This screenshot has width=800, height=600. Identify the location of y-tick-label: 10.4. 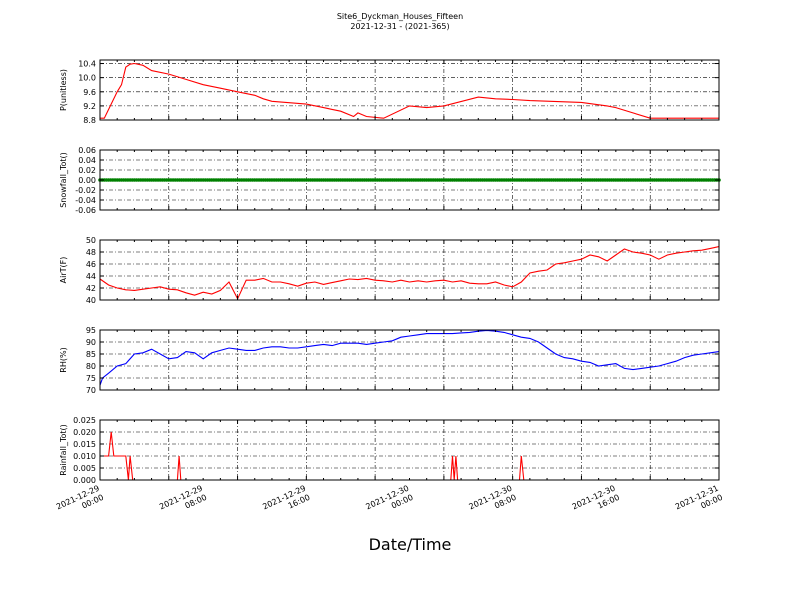
(87, 64).